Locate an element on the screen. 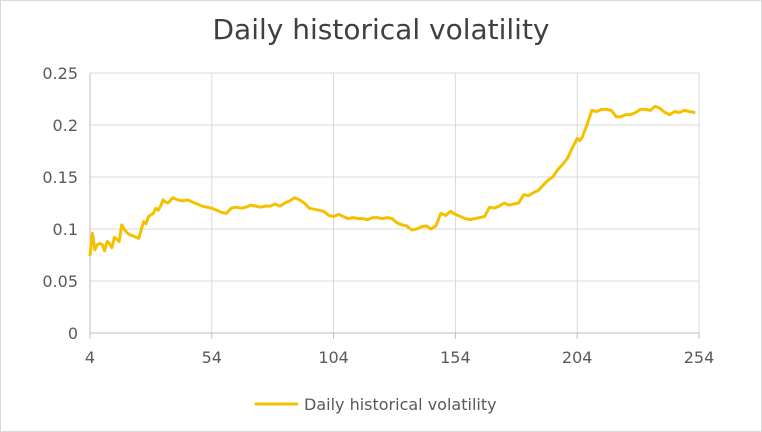 Image resolution: width=762 pixels, height=432 pixels. x-tick-label: 54 is located at coordinates (212, 357).